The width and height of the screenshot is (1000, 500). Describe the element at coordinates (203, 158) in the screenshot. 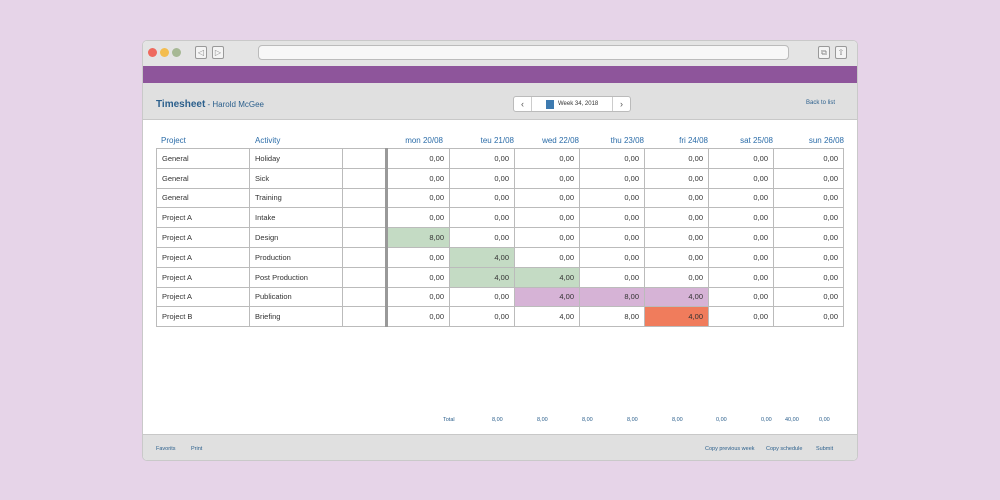

I see `project-cell: General` at that location.